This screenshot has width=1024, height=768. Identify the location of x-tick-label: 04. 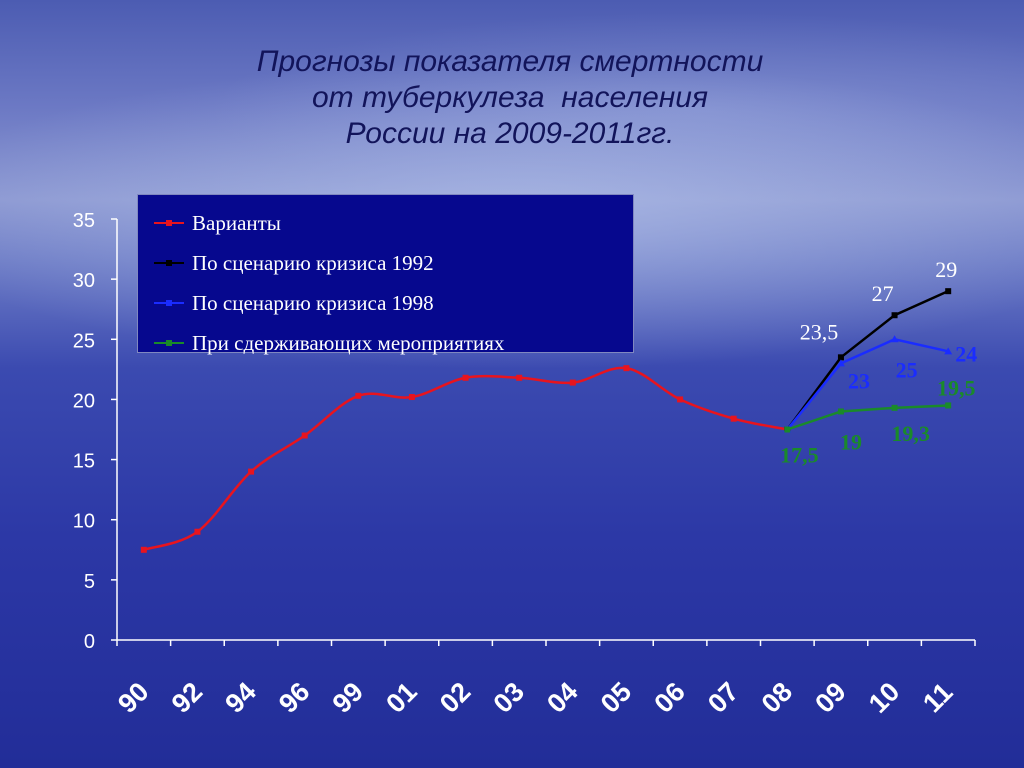
(562, 697).